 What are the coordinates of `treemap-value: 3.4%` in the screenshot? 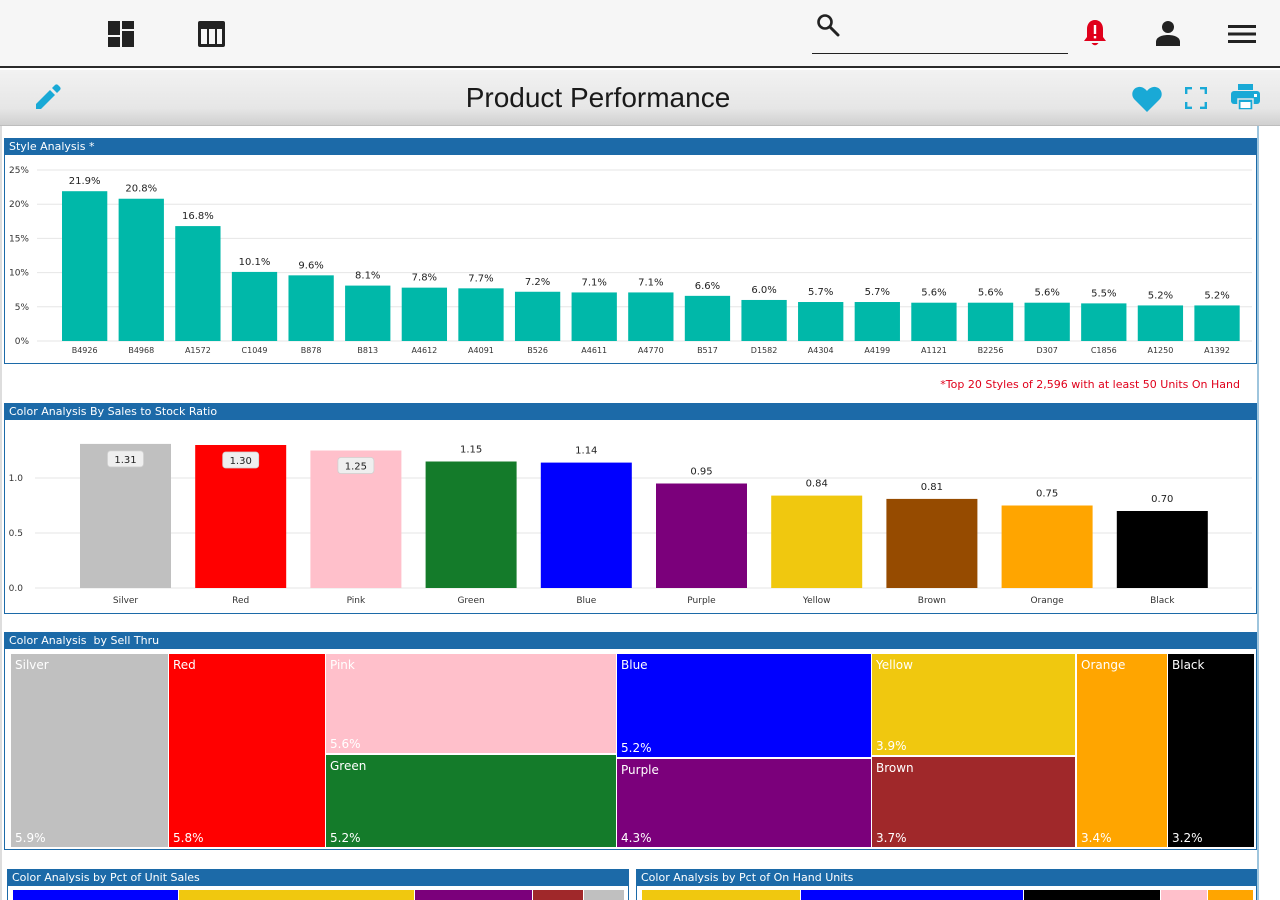 It's located at (1096, 838).